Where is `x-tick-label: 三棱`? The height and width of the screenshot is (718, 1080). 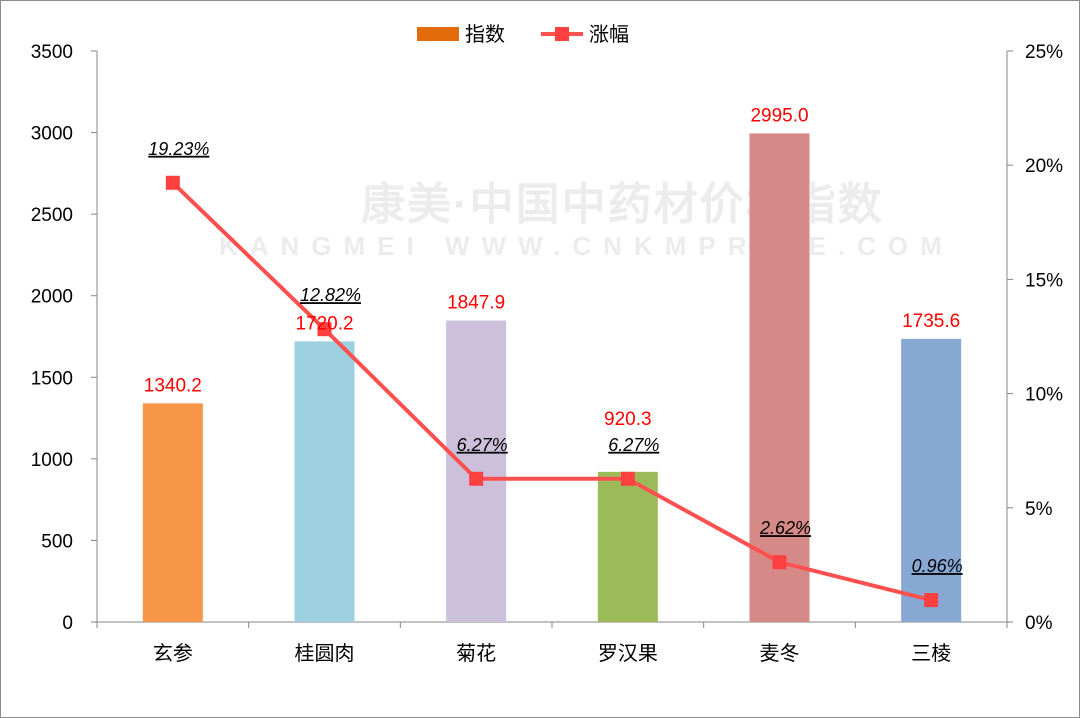
x-tick-label: 三棱 is located at coordinates (931, 653).